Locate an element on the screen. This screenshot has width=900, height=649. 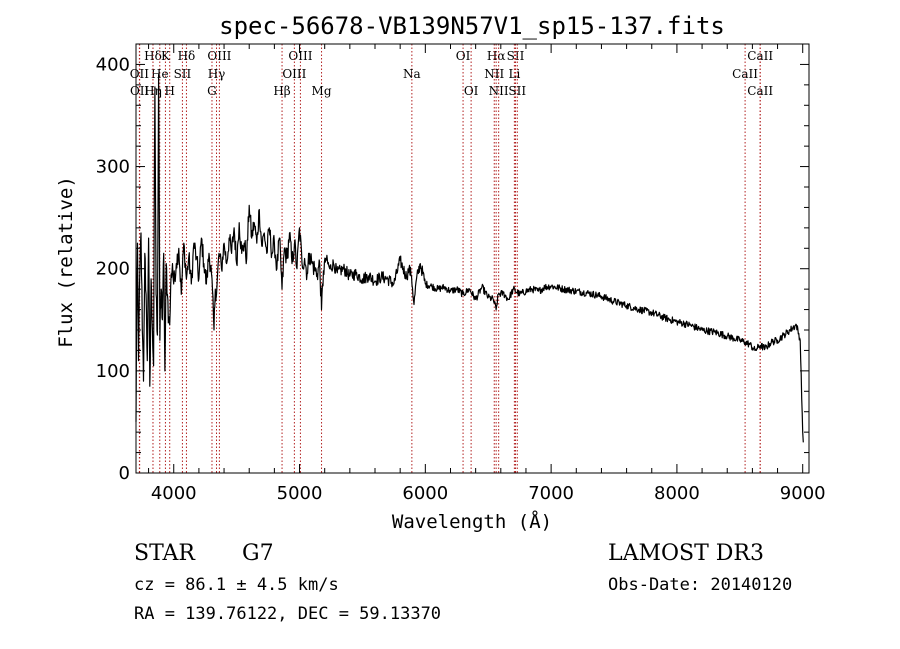
x-axis-label: Wavelength (Å) is located at coordinates (472, 521).